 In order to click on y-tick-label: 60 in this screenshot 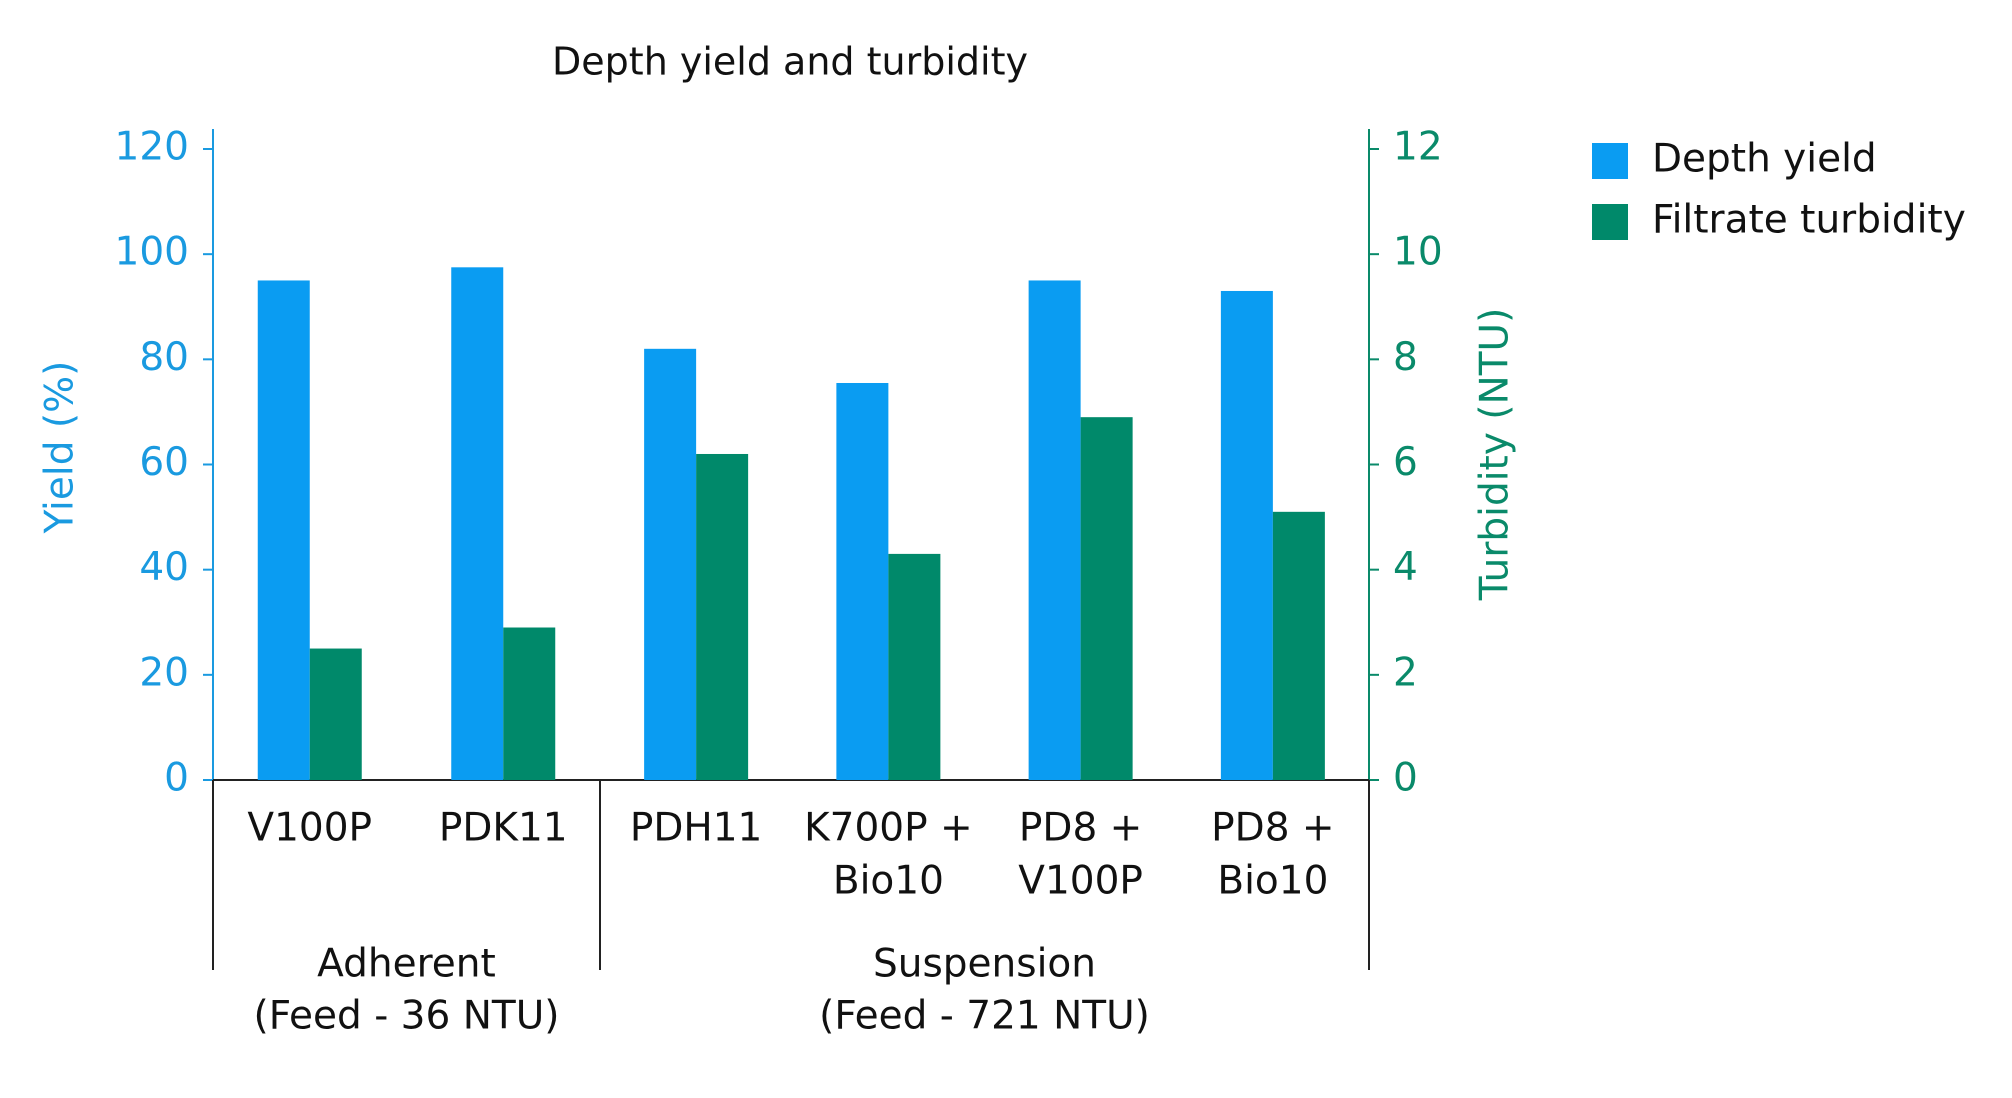, I will do `click(164, 462)`.